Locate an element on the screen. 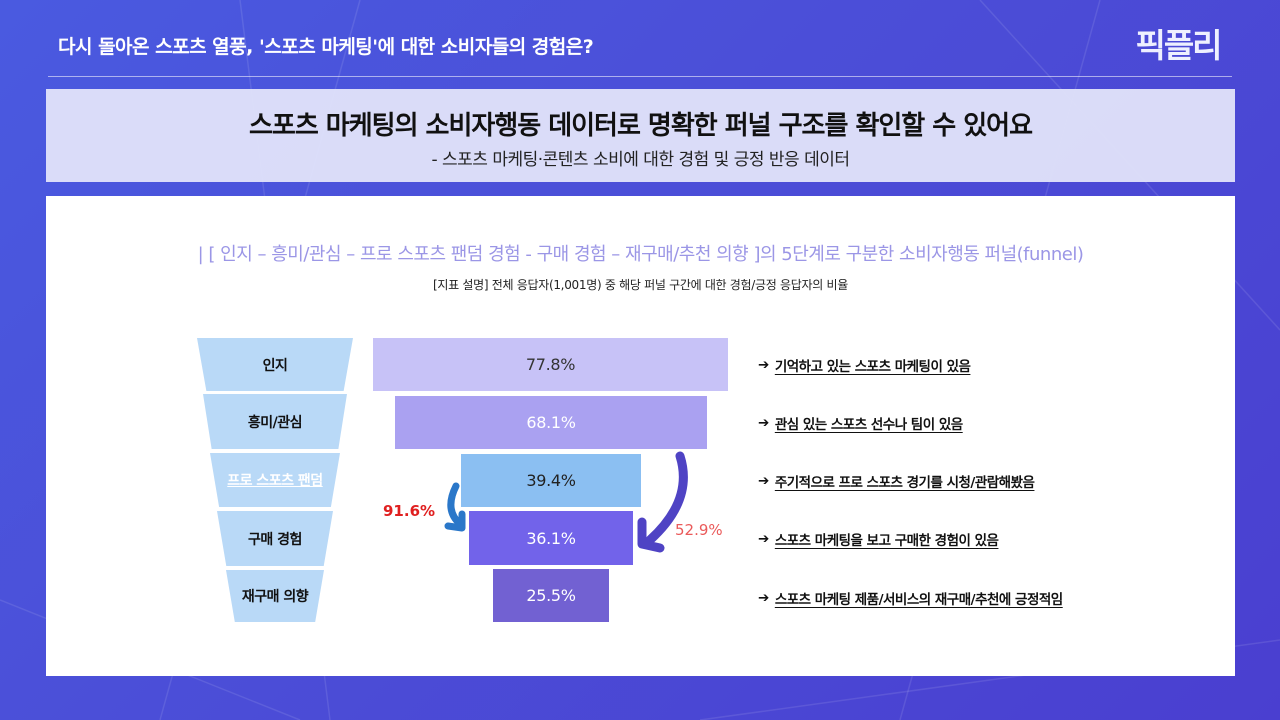 The width and height of the screenshot is (1280, 720). bar-value: 68.1% is located at coordinates (551, 422).